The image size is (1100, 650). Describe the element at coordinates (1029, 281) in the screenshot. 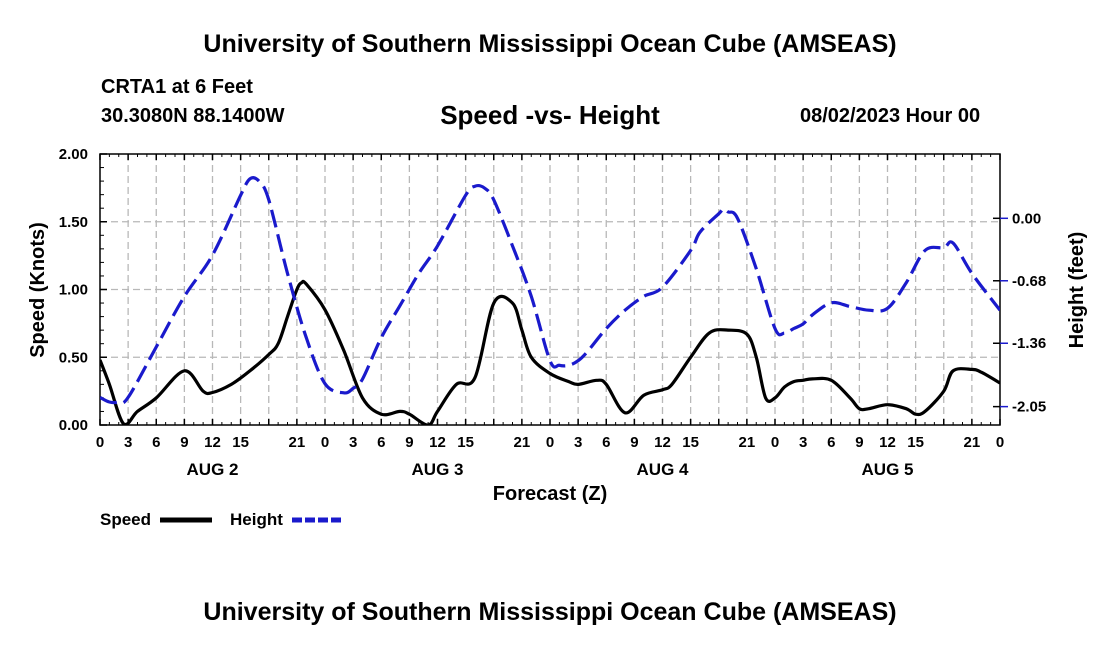

I see `y2-tick-label: -0.68` at that location.